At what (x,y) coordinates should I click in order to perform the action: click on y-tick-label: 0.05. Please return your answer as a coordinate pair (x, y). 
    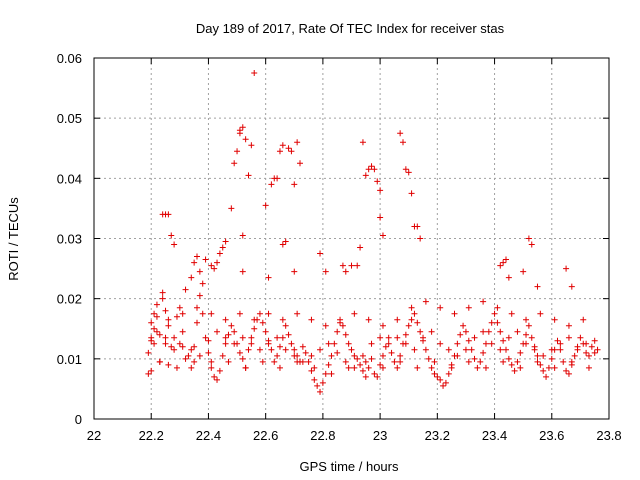
    Looking at the image, I should click on (69, 118).